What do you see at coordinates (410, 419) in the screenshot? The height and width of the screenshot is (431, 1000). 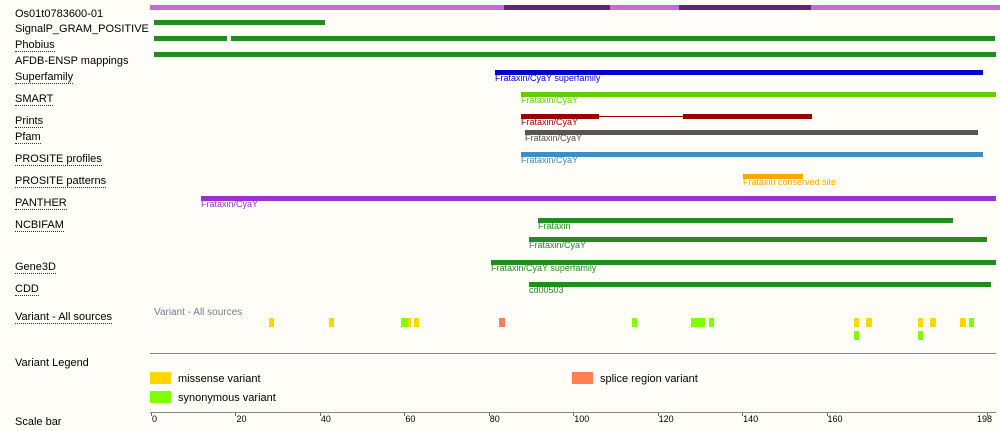 I see `scale-tick-label: 60` at bounding box center [410, 419].